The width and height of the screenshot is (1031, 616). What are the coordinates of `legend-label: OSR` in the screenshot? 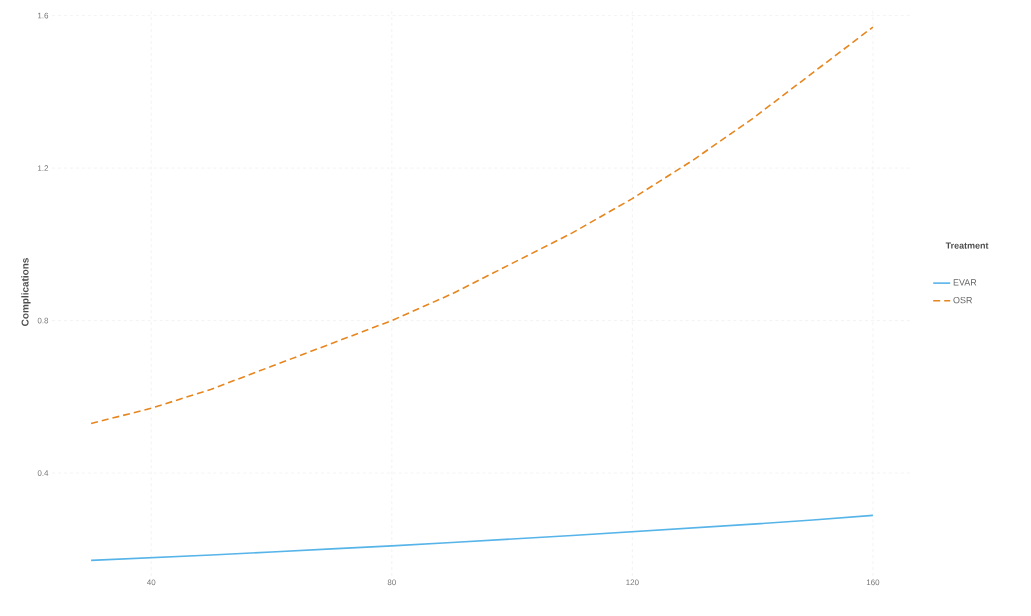 It's located at (963, 300).